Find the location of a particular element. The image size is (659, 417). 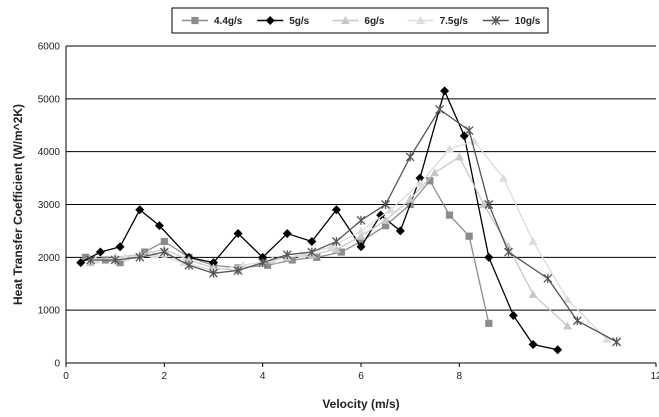

x-tick-label: 4 is located at coordinates (263, 376).